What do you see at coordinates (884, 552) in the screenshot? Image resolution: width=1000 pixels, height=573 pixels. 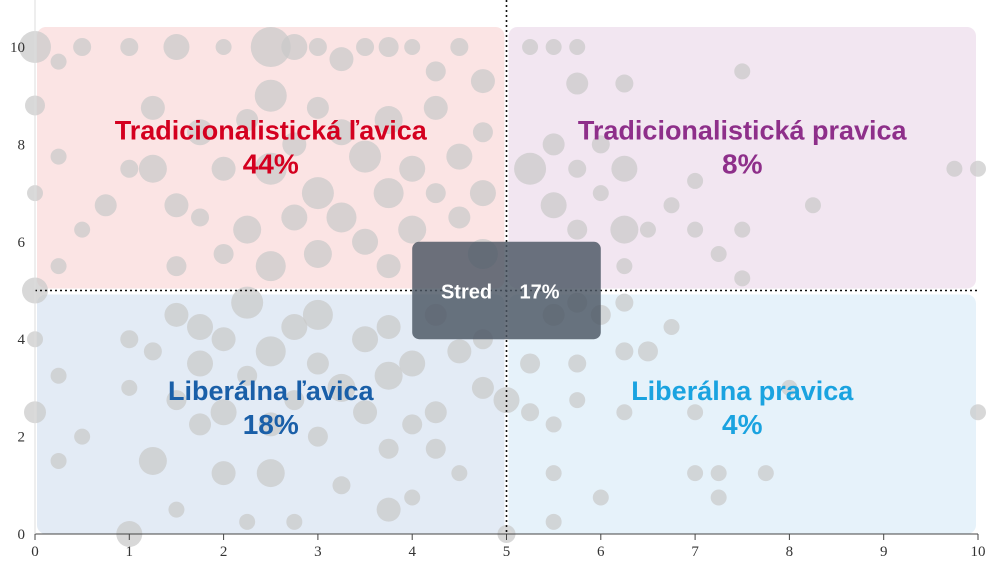 I see `x-tick-label: 9` at bounding box center [884, 552].